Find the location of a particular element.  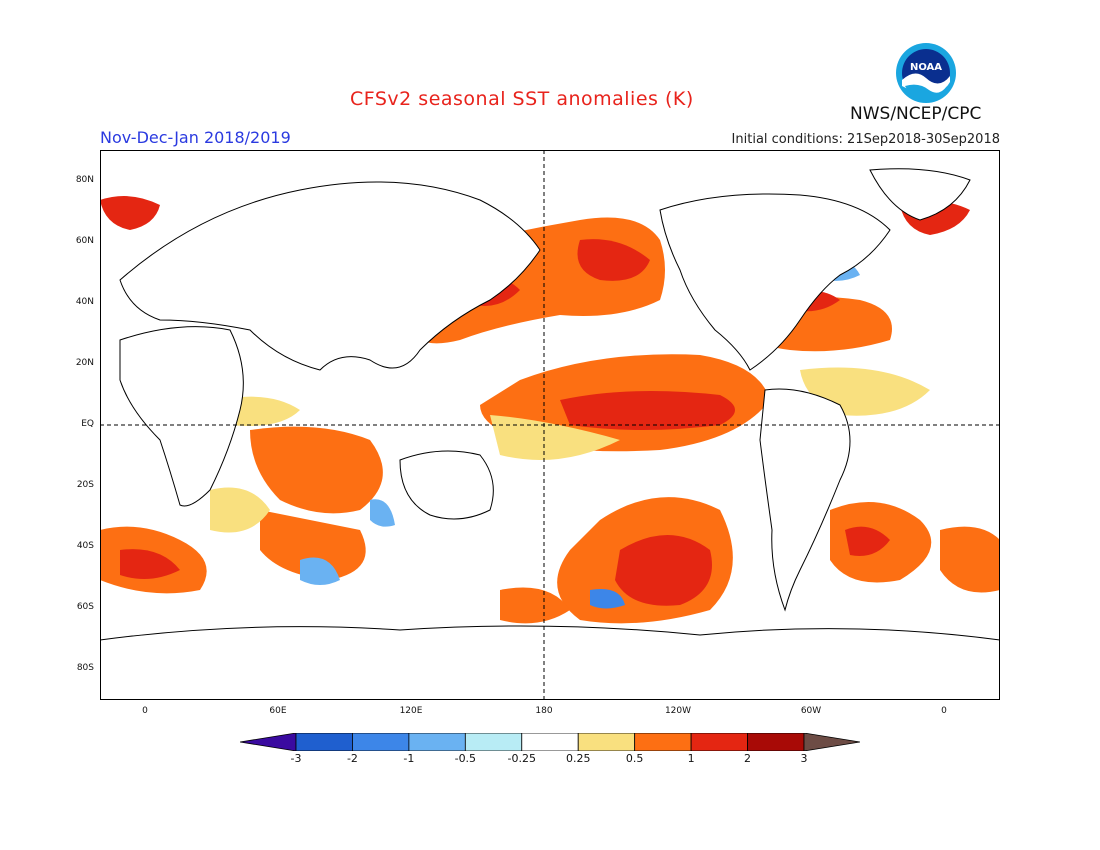

continent-africa is located at coordinates (181, 416).